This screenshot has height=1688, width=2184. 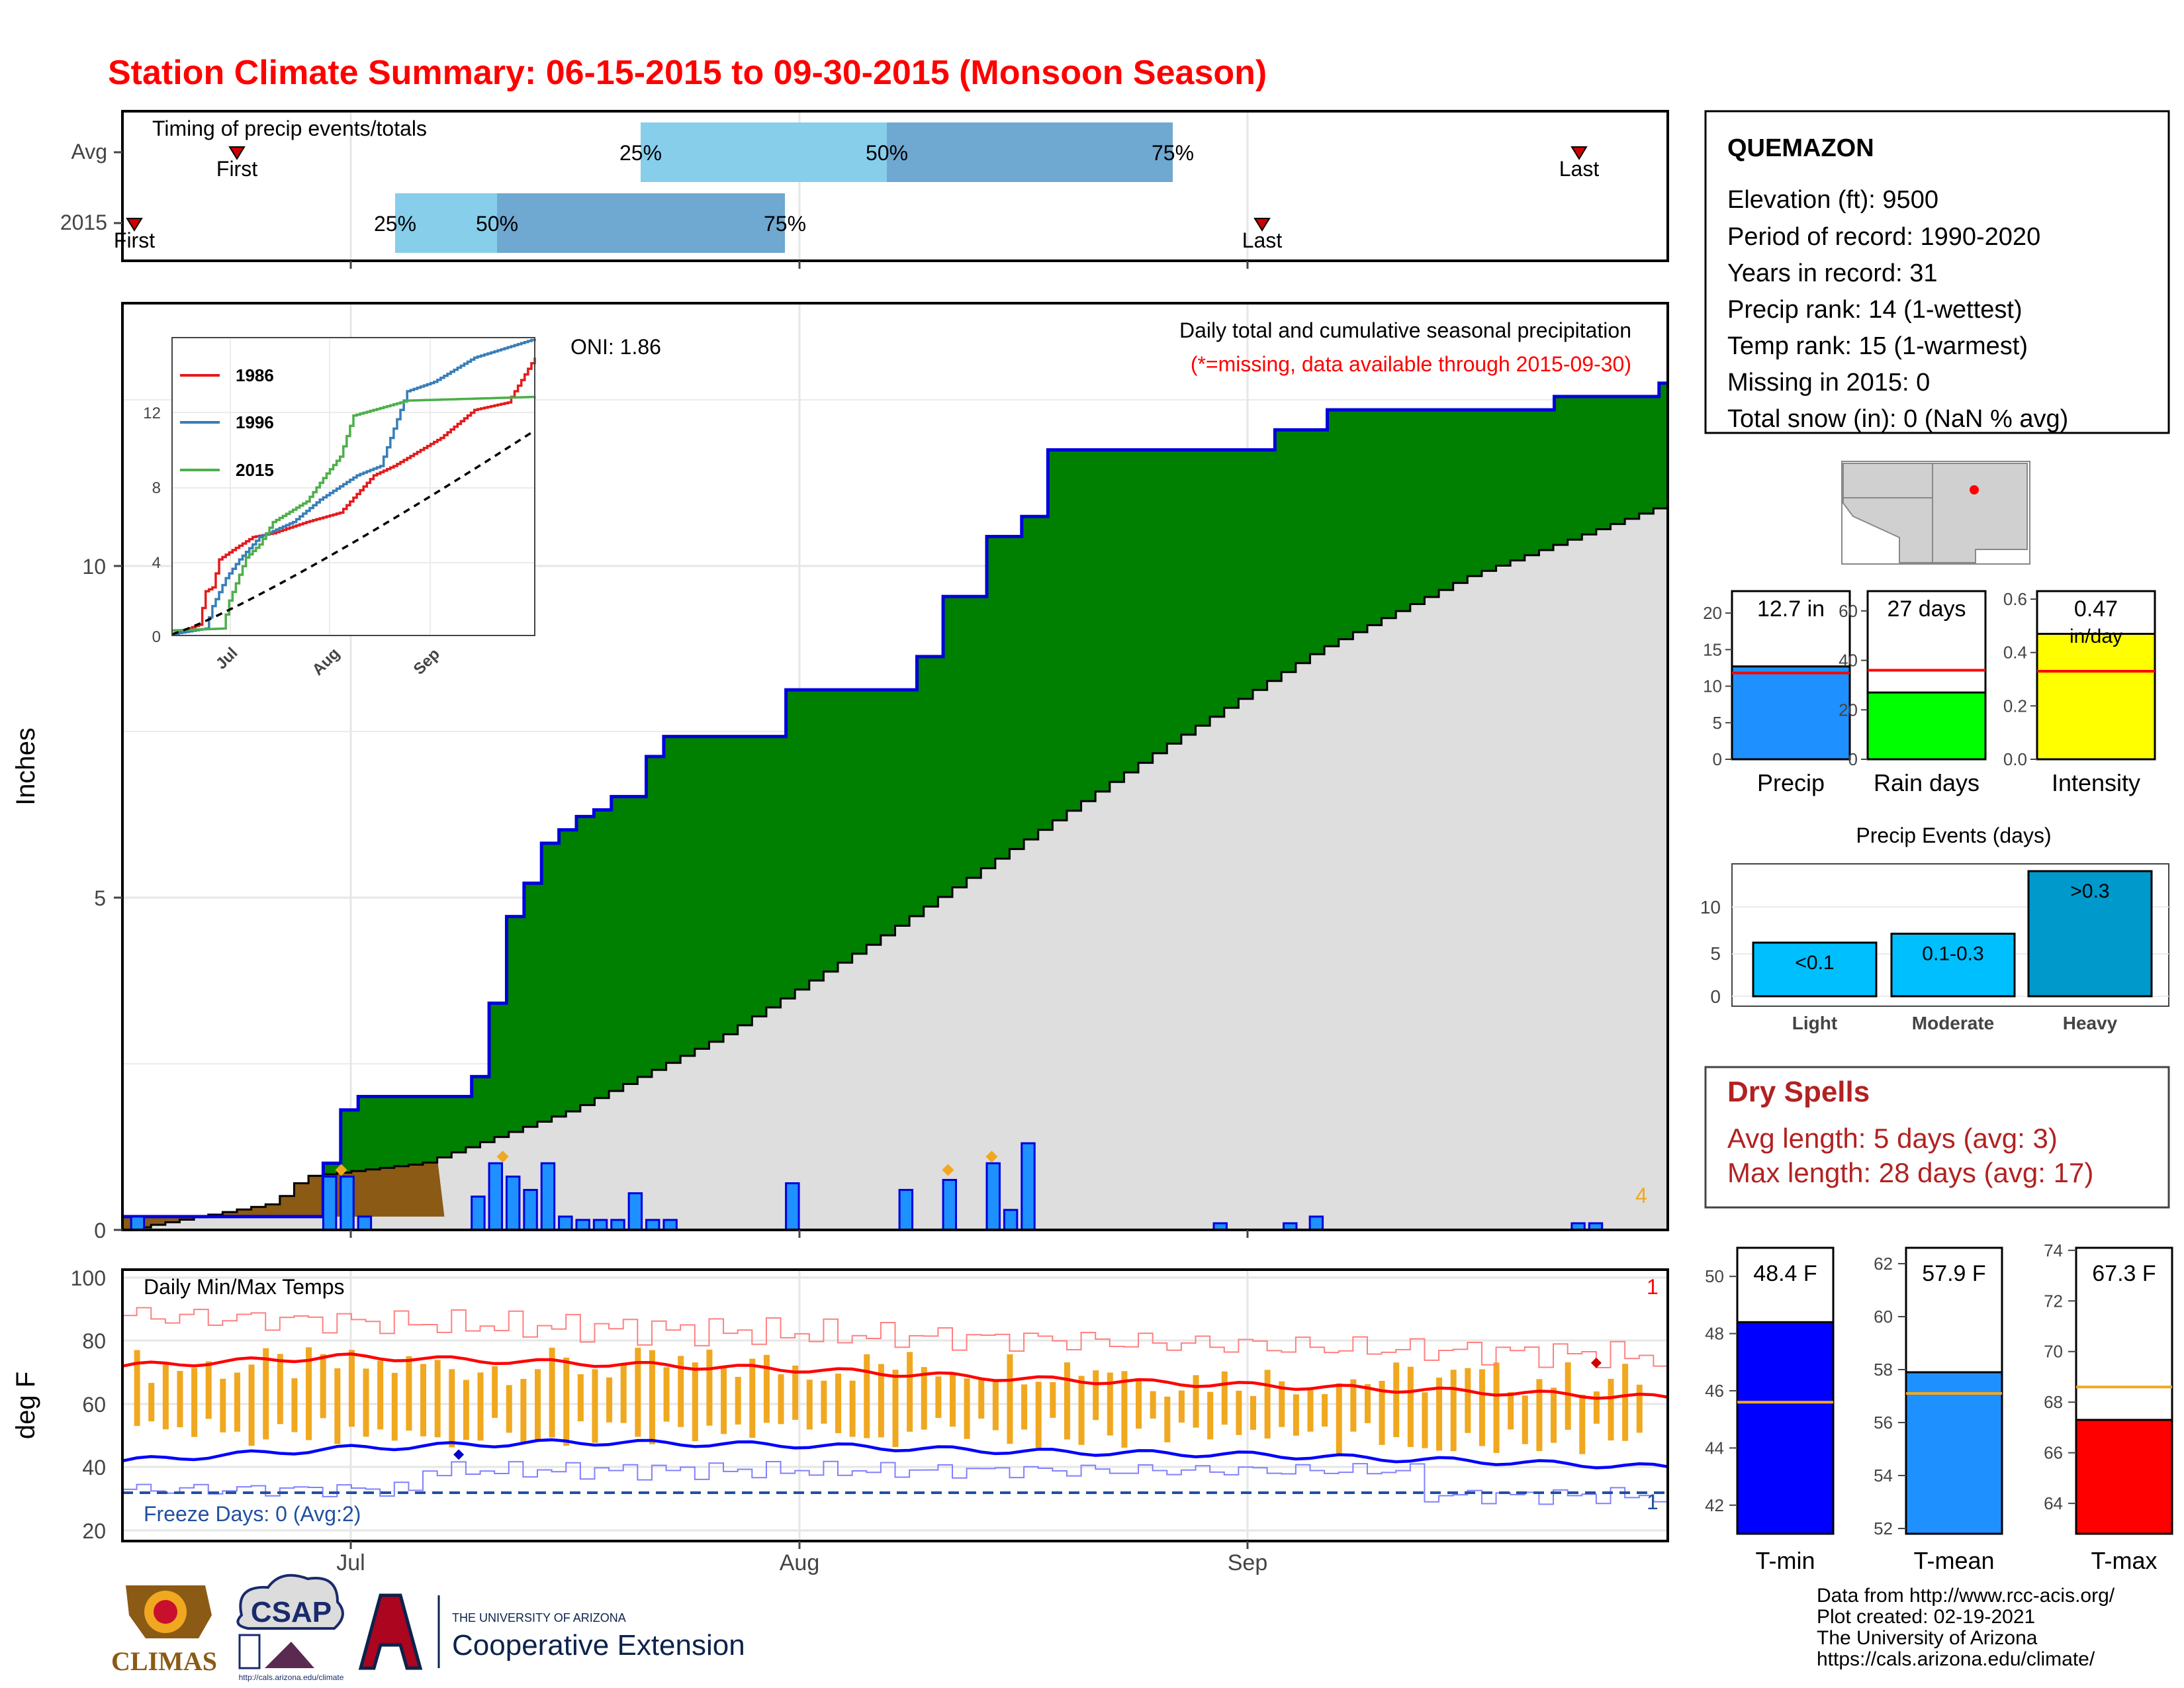 I want to click on temp-bar-ytick: 52, so click(x=1883, y=1528).